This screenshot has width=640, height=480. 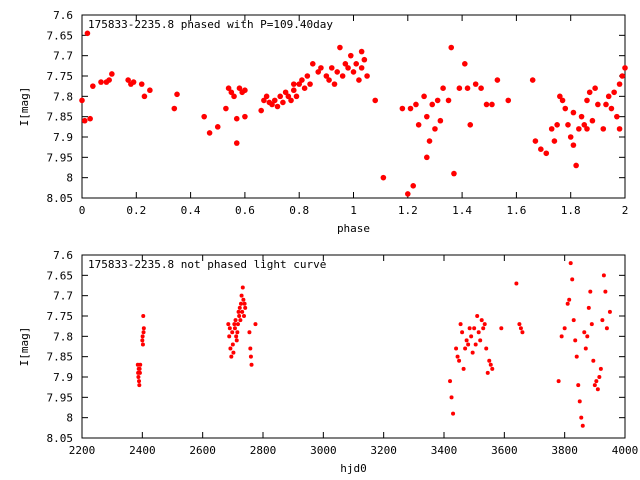 I want to click on x-tick-label: 0.6, so click(x=245, y=210).